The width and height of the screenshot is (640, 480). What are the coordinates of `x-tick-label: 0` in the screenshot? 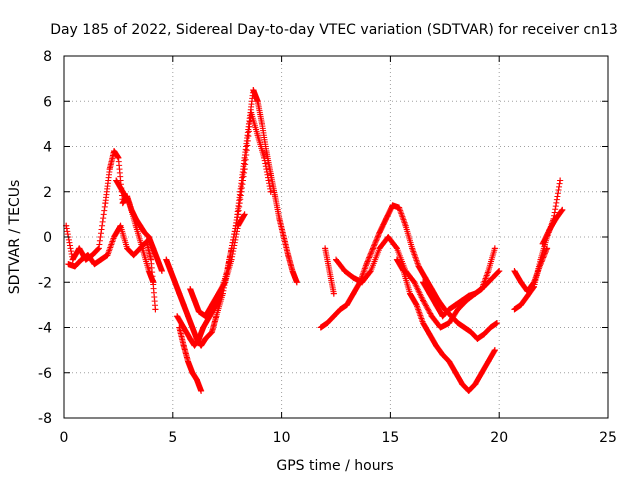 It's located at (64, 438).